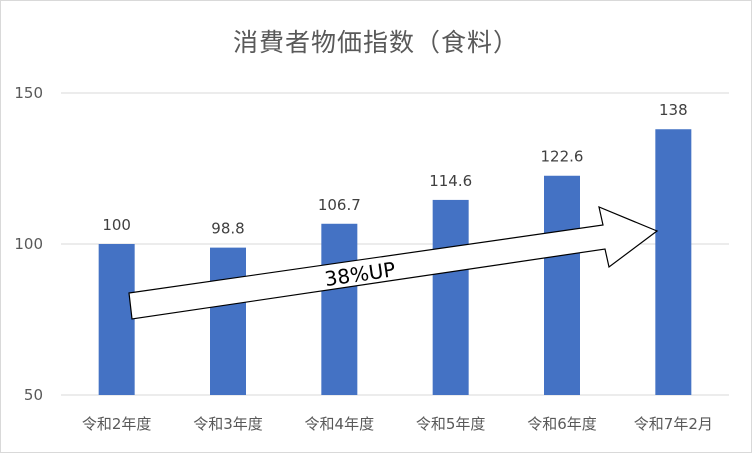 The height and width of the screenshot is (454, 752). I want to click on data-label: 106.7, so click(339, 205).